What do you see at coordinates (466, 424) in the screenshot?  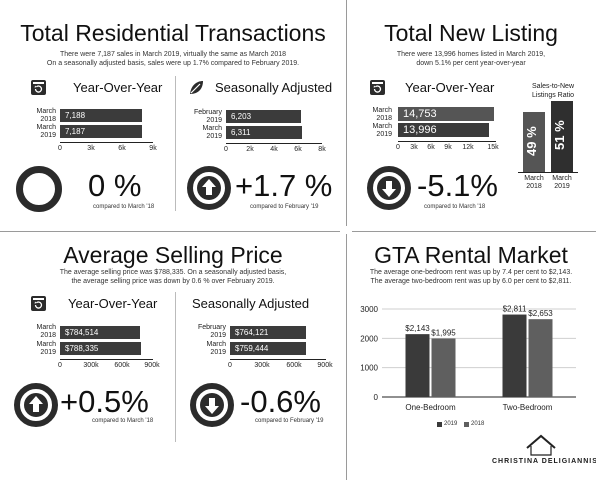 I see `legend-2018-swatch` at bounding box center [466, 424].